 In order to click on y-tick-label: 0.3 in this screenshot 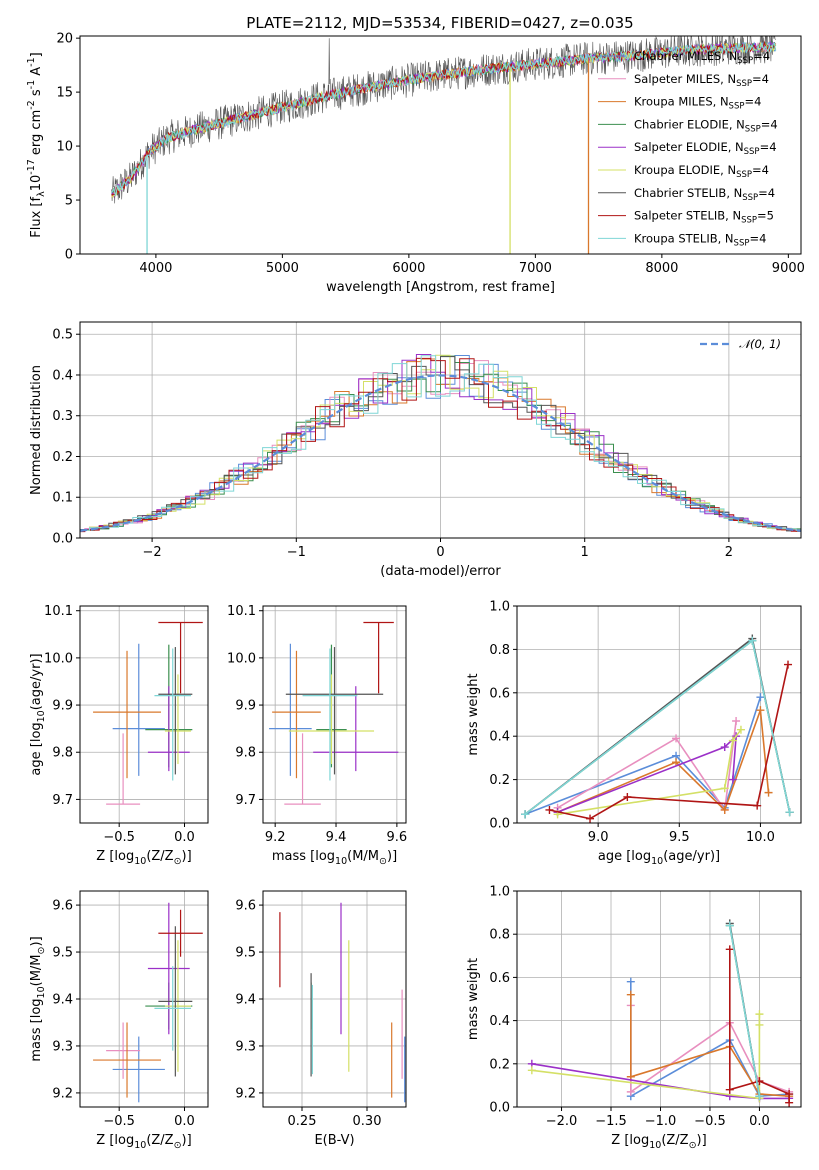, I will do `click(62, 416)`.